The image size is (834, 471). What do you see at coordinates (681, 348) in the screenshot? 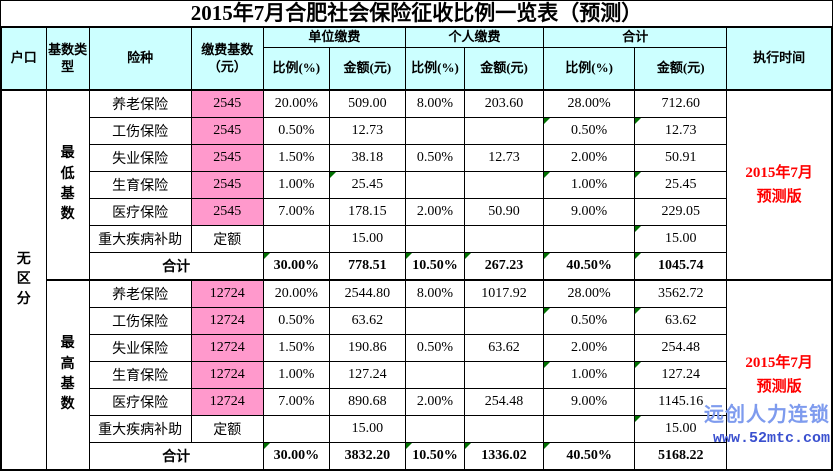
I see `total-amount-cell: 254.48` at bounding box center [681, 348].